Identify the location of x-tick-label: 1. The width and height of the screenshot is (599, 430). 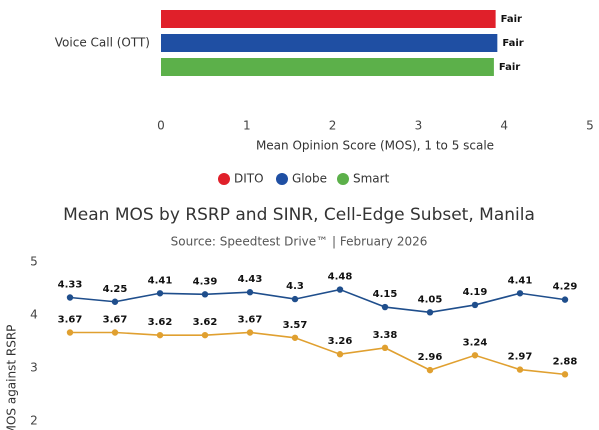
(247, 126).